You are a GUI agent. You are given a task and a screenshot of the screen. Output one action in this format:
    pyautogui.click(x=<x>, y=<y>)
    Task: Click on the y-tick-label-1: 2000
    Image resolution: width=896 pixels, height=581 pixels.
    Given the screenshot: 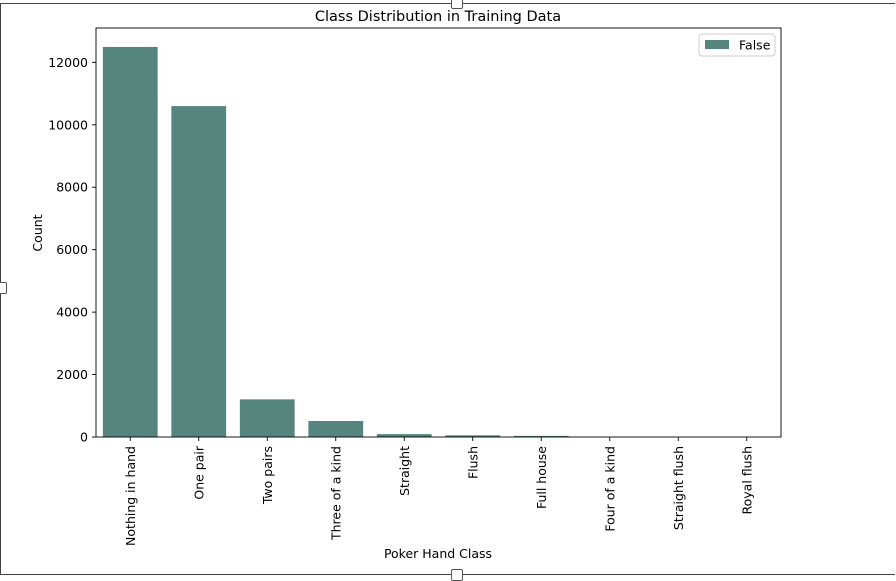 What is the action you would take?
    pyautogui.click(x=72, y=374)
    